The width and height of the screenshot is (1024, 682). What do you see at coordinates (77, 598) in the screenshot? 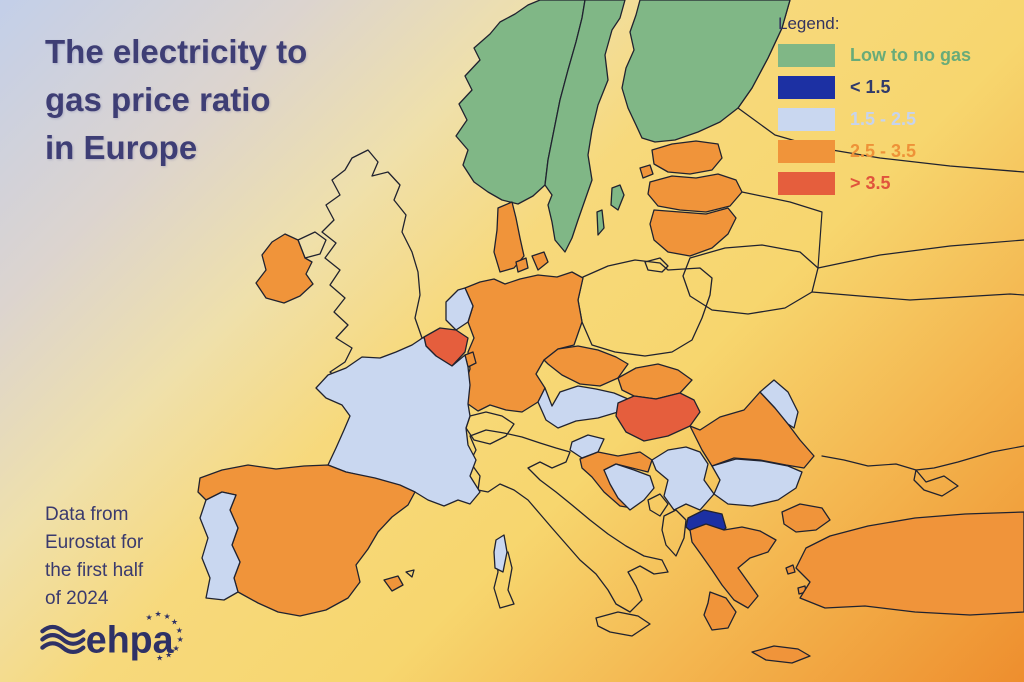
I see `source-line-4: of 2024` at bounding box center [77, 598].